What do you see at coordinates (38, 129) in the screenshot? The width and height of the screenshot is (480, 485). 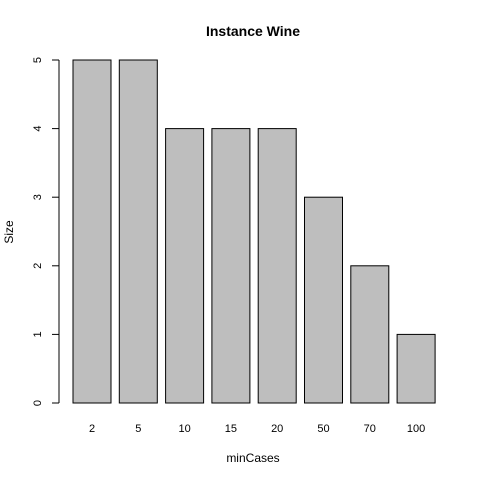 I see `y-tick-label: 4` at bounding box center [38, 129].